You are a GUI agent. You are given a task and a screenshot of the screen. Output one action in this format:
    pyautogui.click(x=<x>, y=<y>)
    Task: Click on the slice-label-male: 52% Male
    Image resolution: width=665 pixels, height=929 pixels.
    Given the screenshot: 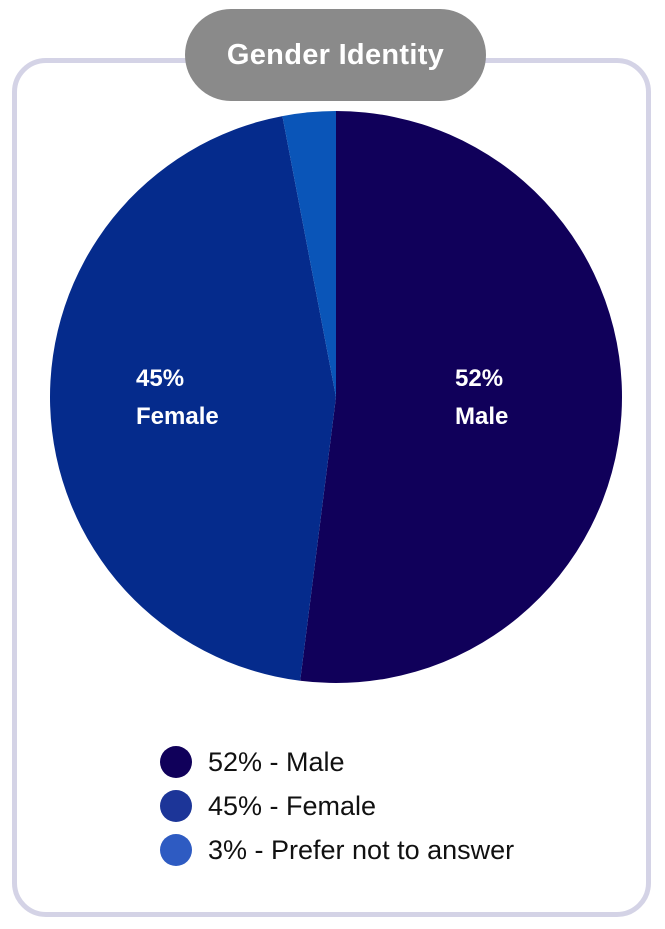 What is the action you would take?
    pyautogui.click(x=481, y=397)
    